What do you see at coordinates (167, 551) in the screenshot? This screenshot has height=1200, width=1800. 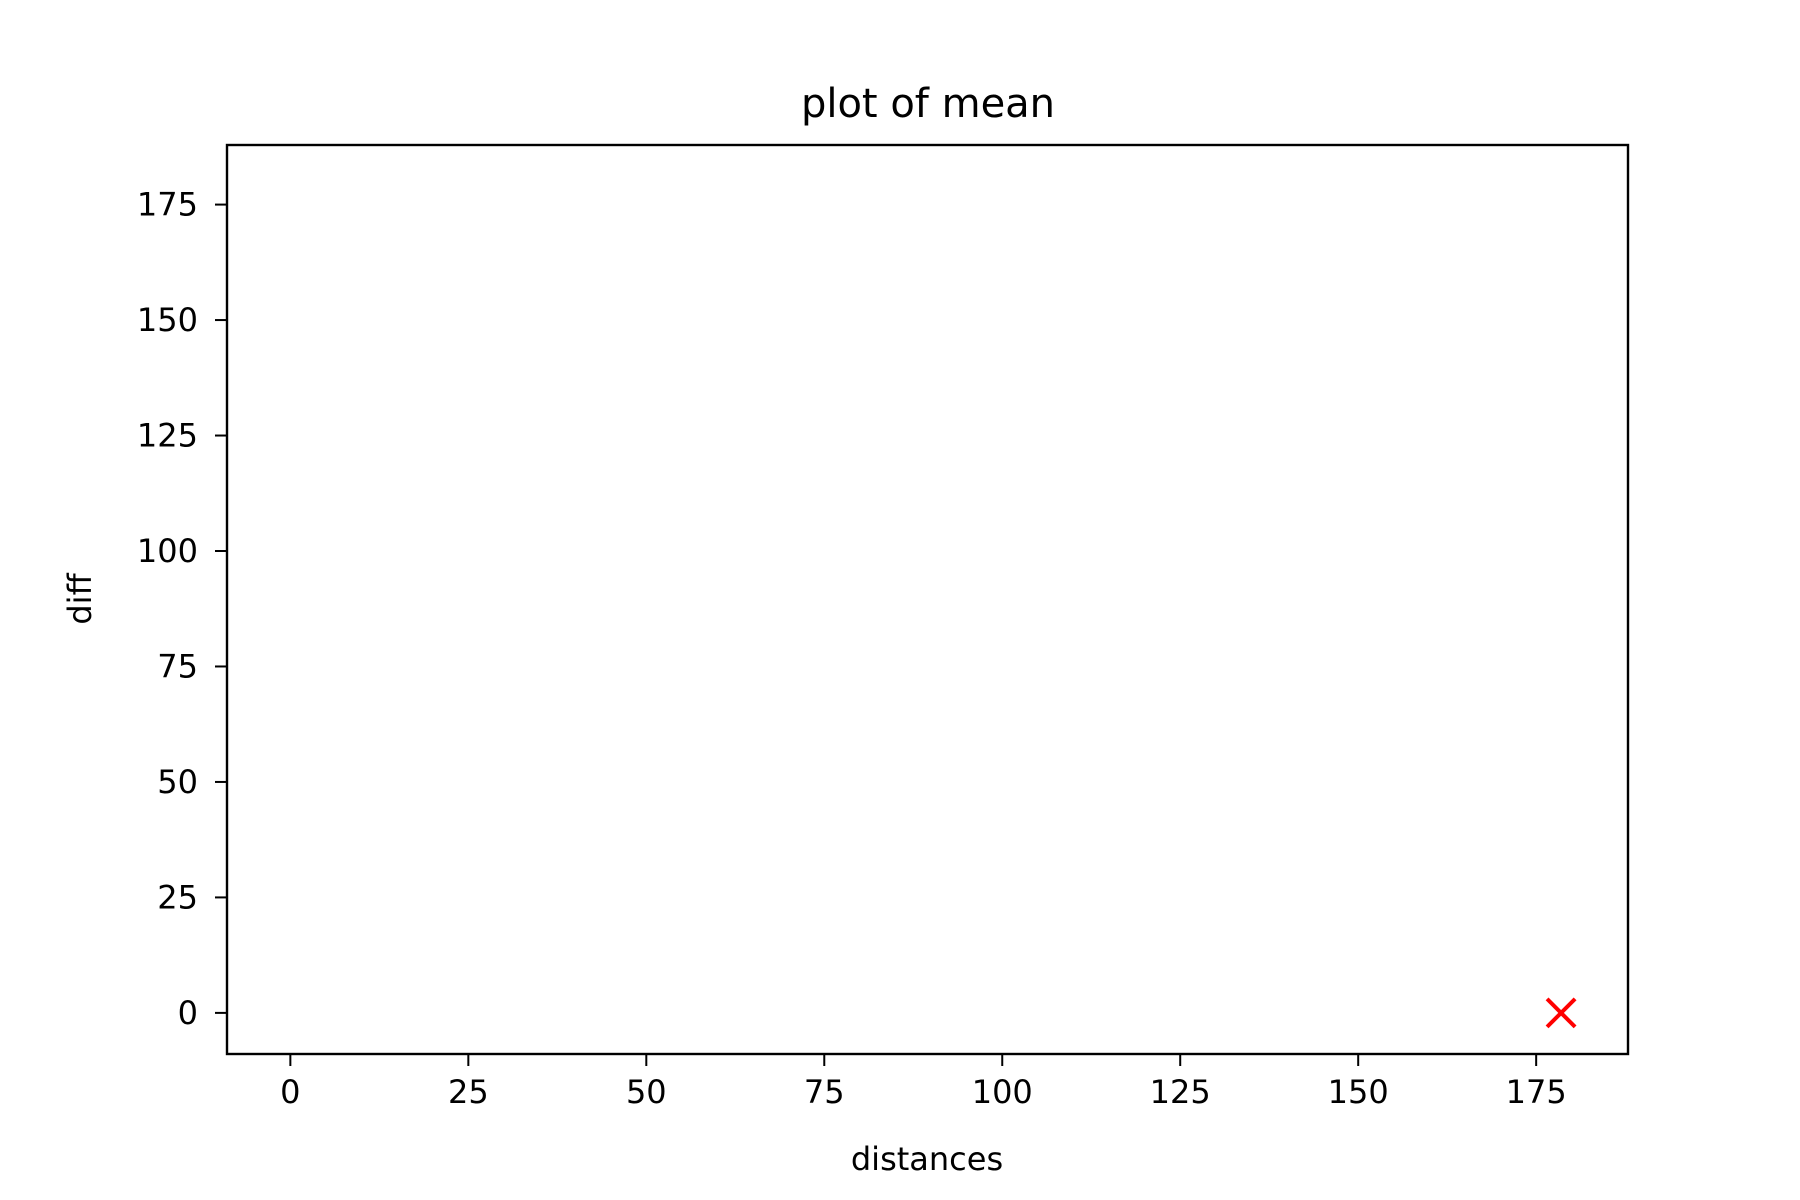 I see `y-tick-label: 100` at bounding box center [167, 551].